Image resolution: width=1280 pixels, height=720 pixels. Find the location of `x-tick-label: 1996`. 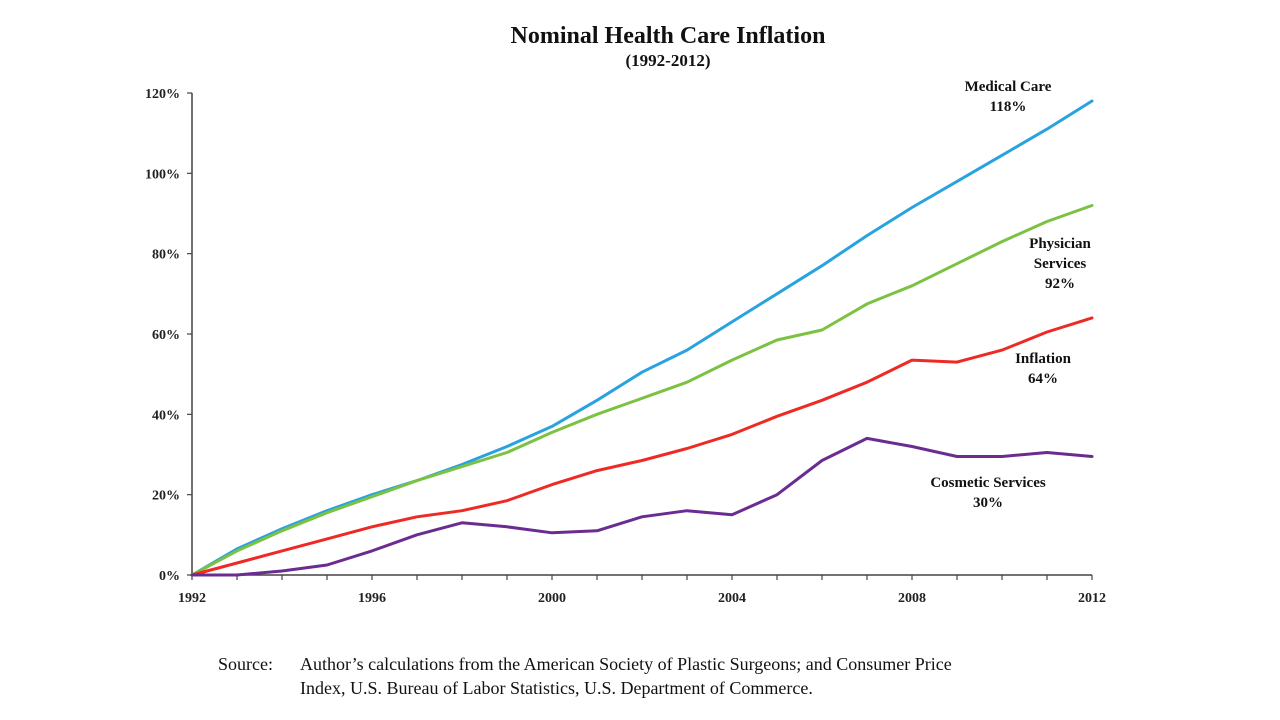

x-tick-label: 1996 is located at coordinates (372, 598).